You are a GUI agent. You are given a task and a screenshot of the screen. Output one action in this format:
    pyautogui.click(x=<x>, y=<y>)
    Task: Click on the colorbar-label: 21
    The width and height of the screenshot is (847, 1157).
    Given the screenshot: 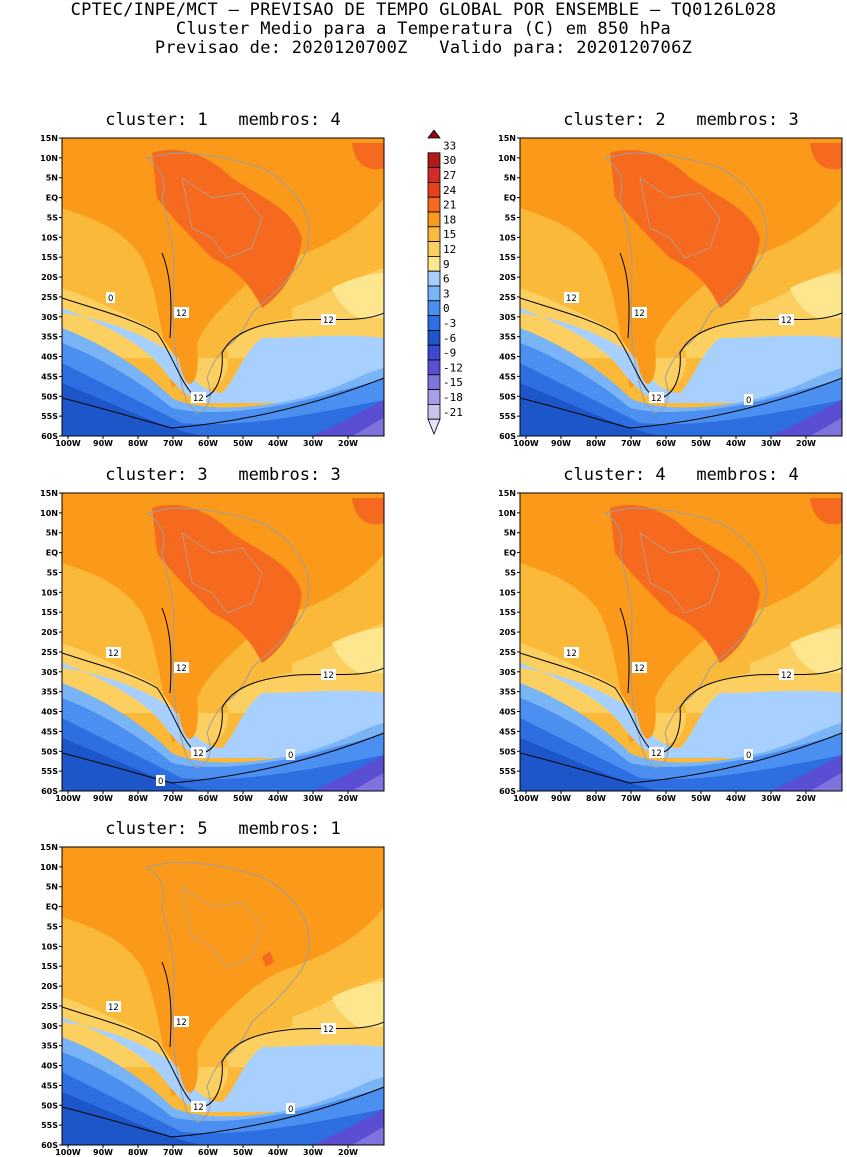 What is the action you would take?
    pyautogui.click(x=449, y=205)
    